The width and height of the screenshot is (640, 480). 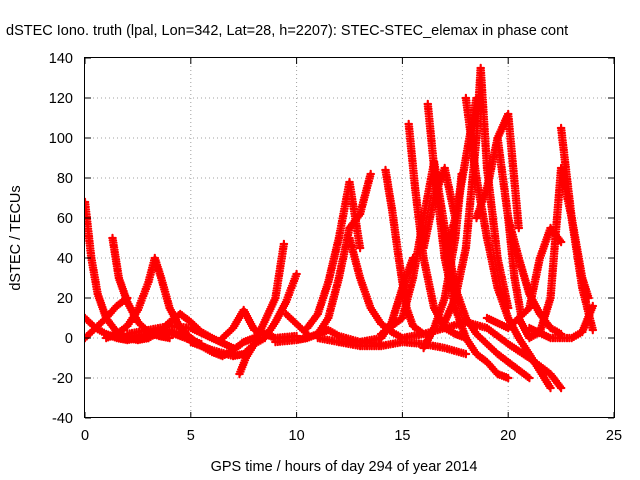 I want to click on y-tick-label: -40, so click(x=62, y=419).